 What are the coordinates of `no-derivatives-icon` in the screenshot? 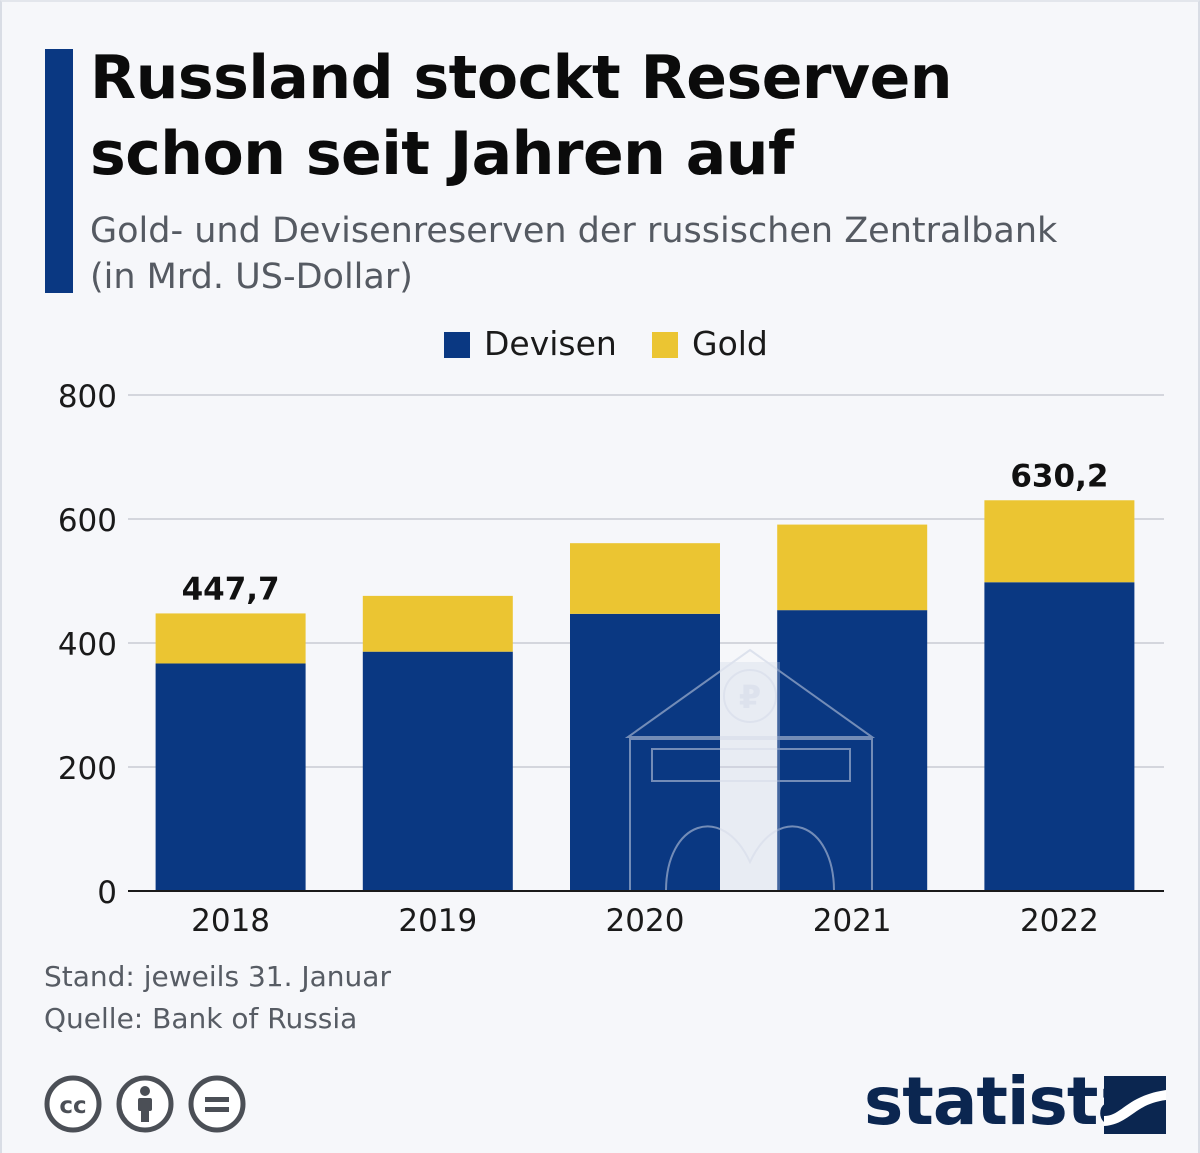 It's located at (217, 1104).